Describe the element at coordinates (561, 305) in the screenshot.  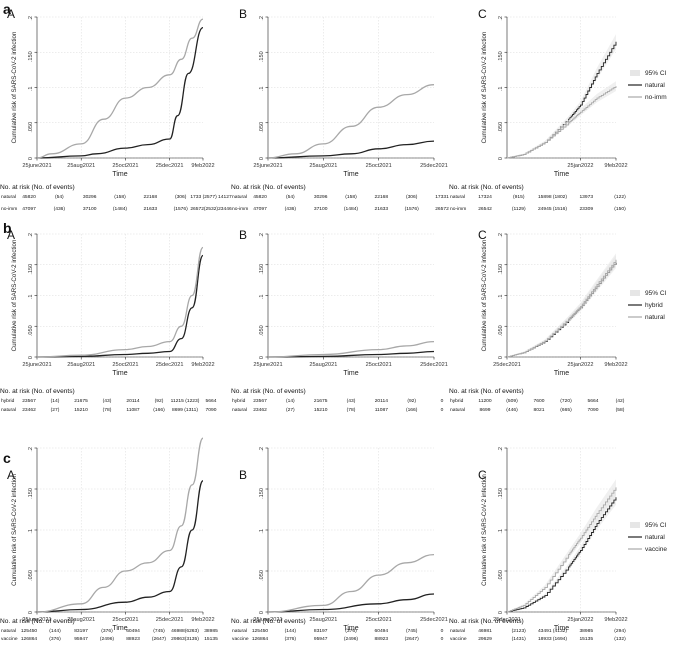
I see `ci-band-natural` at that location.